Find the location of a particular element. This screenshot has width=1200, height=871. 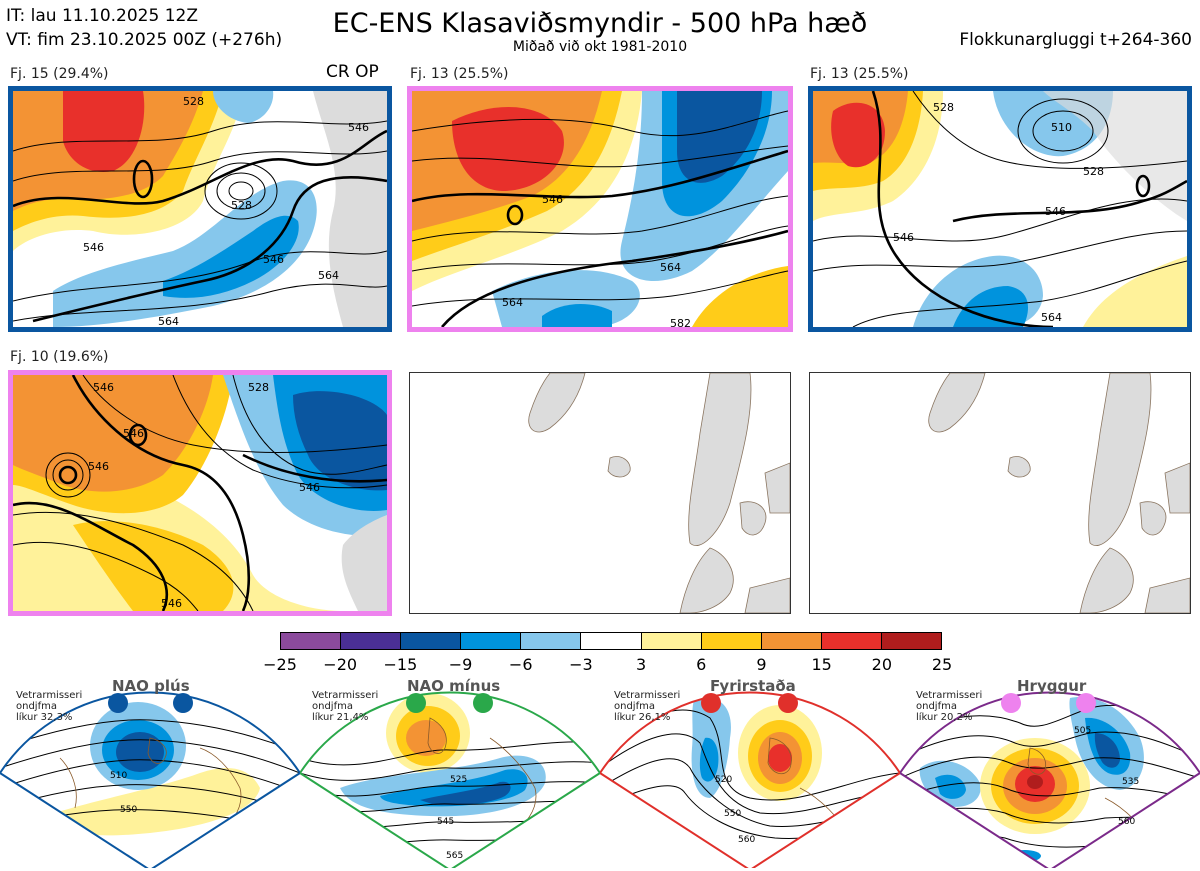

regime-name: NAO plús is located at coordinates (151, 686).